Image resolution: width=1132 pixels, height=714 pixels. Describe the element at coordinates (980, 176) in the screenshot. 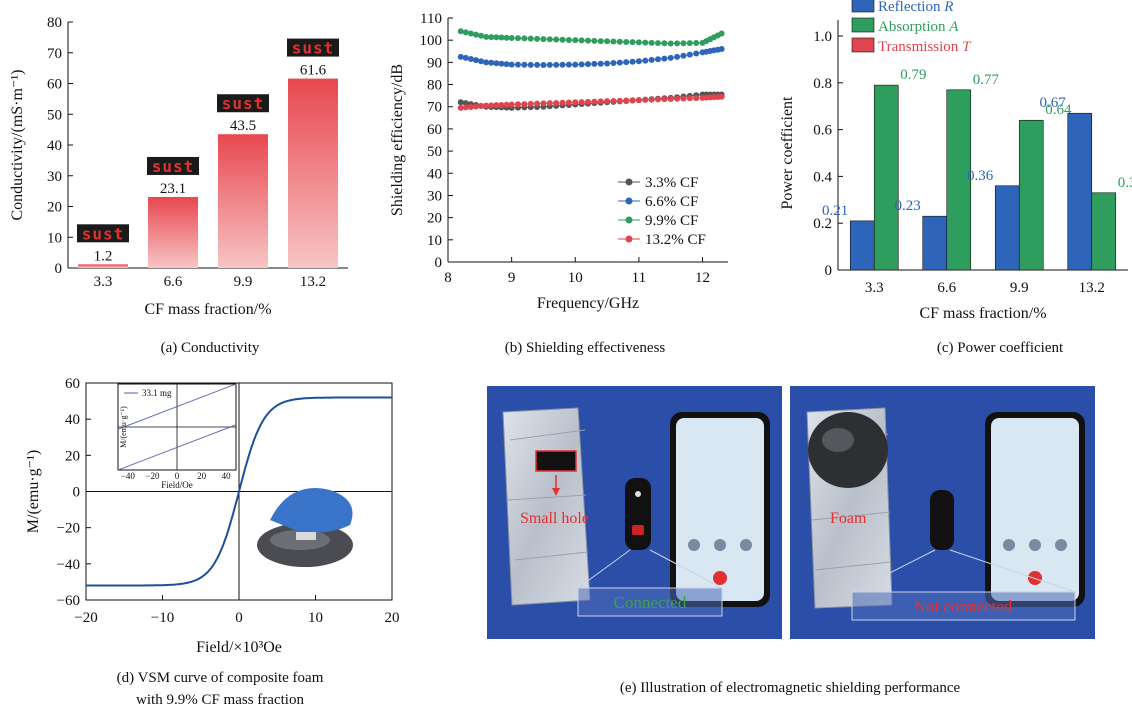

I see `c-value-label: 0.36` at that location.